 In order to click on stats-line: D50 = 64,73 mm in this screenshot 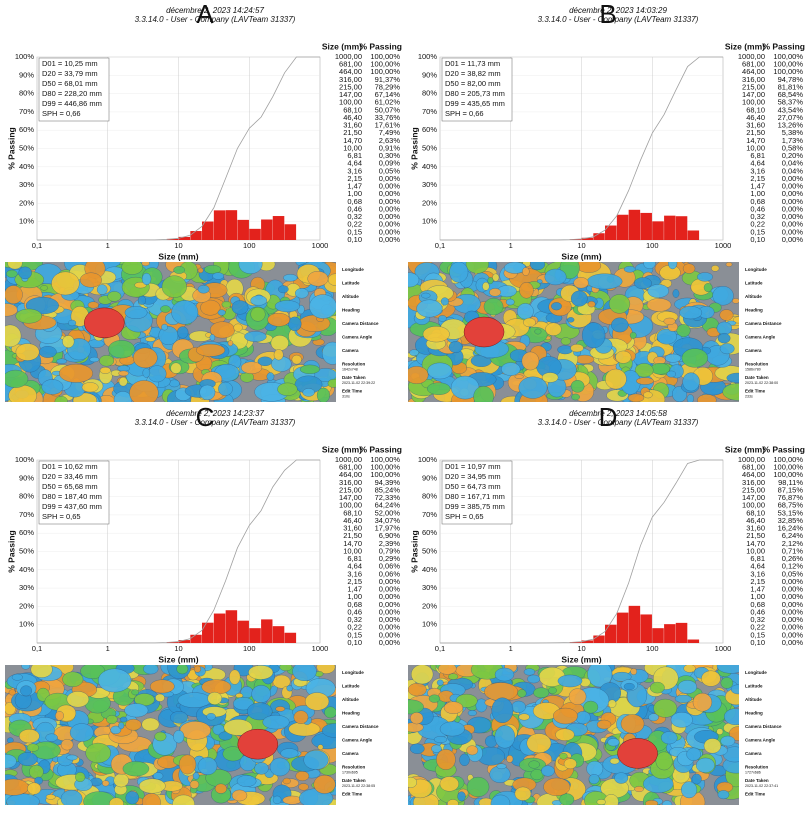, I will do `click(473, 486)`.